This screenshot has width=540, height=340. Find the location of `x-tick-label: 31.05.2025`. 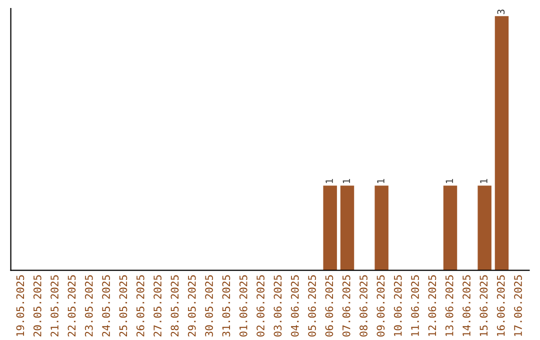

x-tick-label: 31.05.2025 is located at coordinates (226, 305).